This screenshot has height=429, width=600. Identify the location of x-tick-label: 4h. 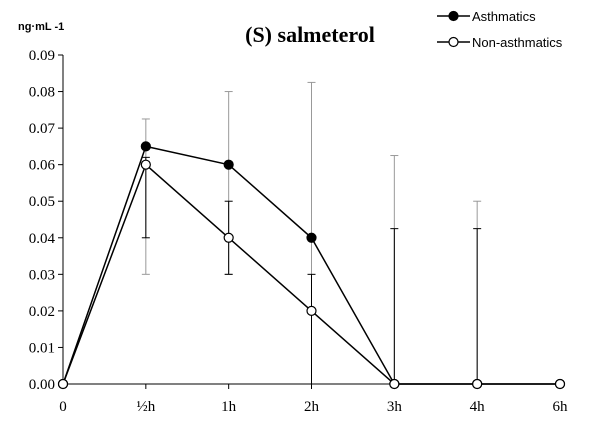
(478, 407).